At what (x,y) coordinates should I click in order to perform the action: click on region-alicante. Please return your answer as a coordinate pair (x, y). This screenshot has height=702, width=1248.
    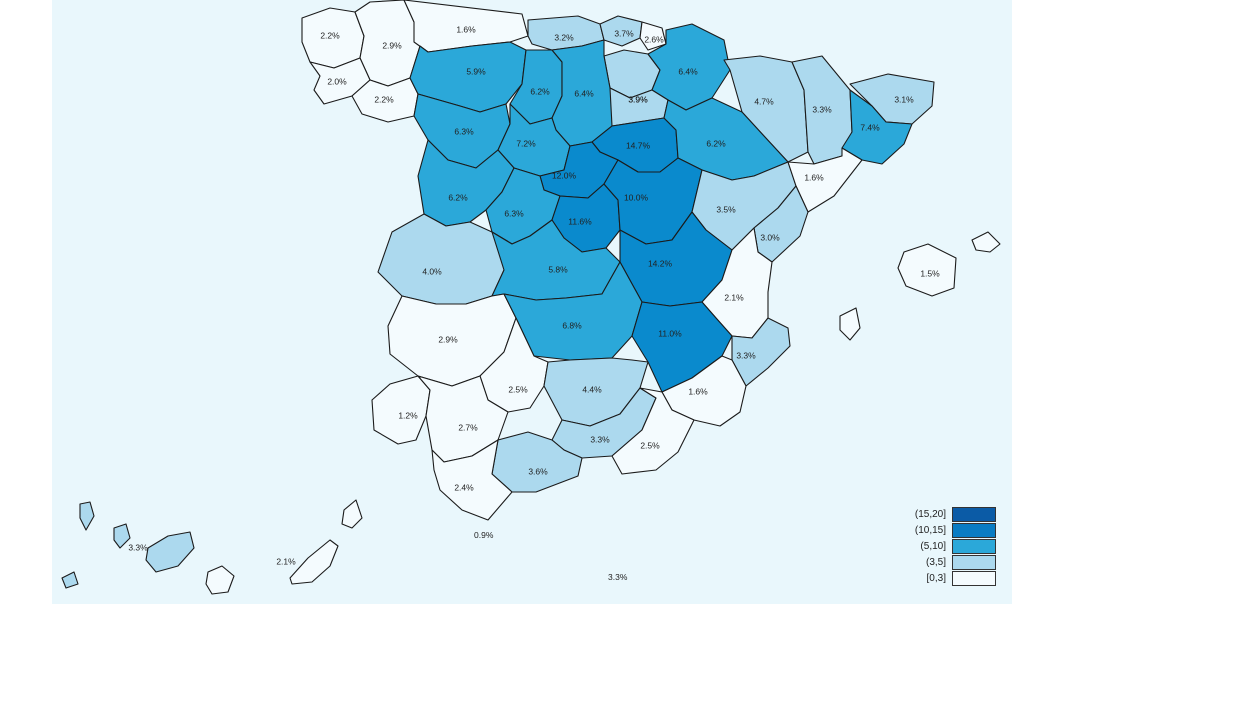
    Looking at the image, I should click on (761, 352).